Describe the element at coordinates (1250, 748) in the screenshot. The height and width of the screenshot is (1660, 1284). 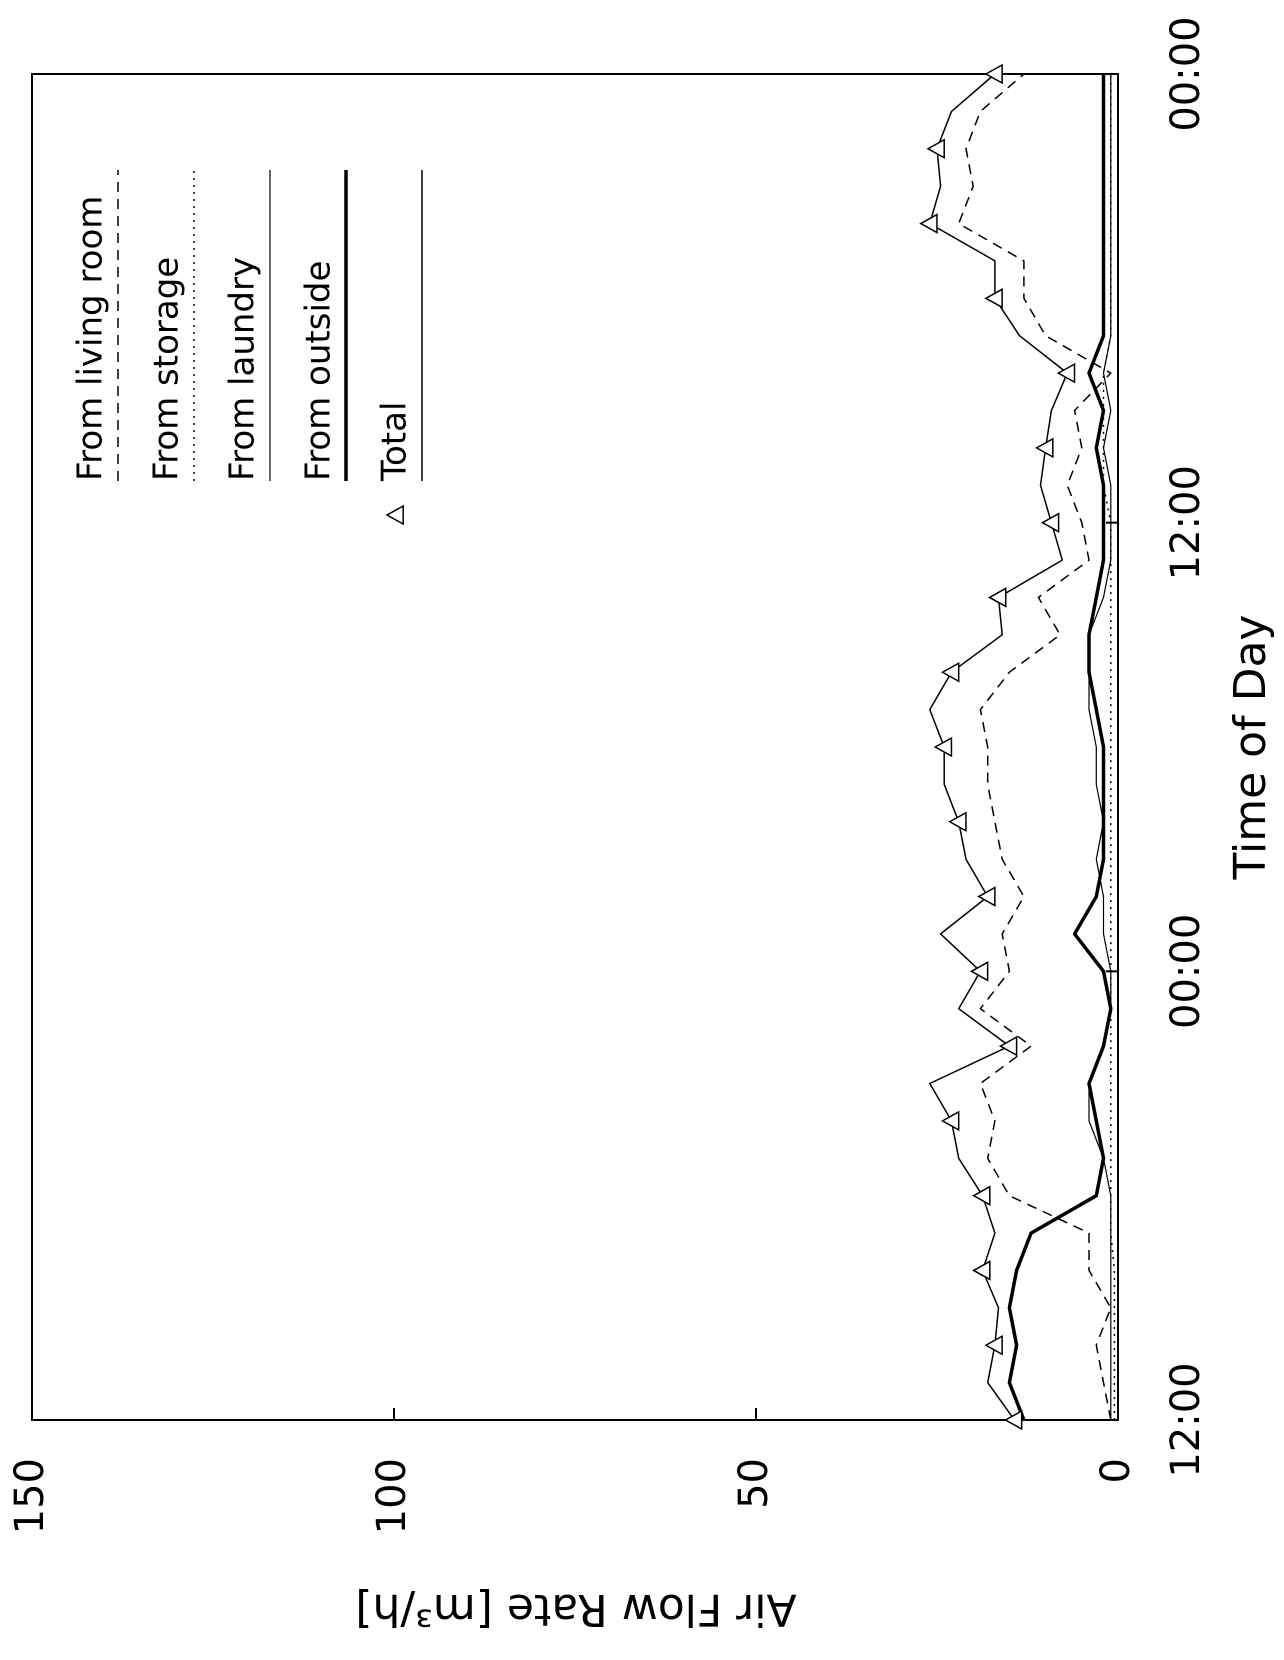
I see `x-axis-title: Time of Day` at that location.